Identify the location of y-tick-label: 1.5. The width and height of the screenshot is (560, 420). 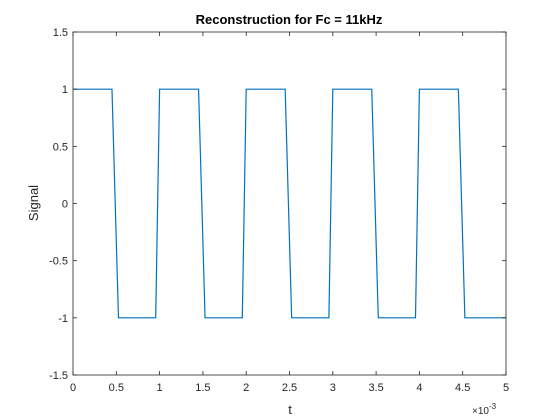
(60, 33).